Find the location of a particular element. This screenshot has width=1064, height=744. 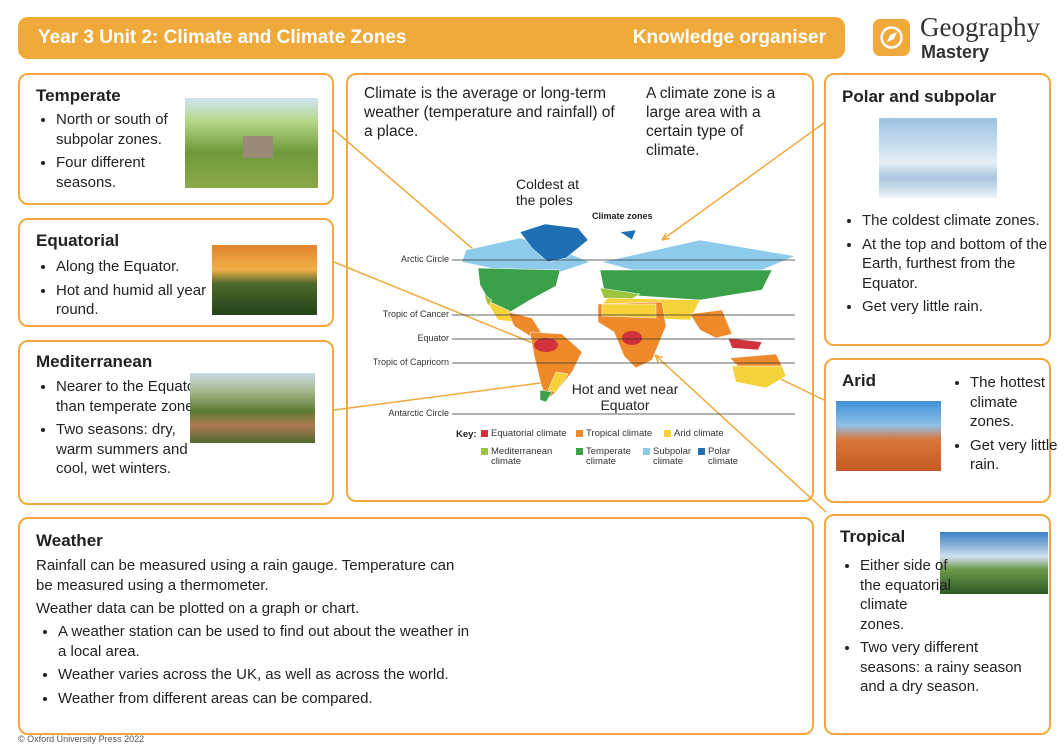

latitude-label: Equator is located at coordinates (433, 338).